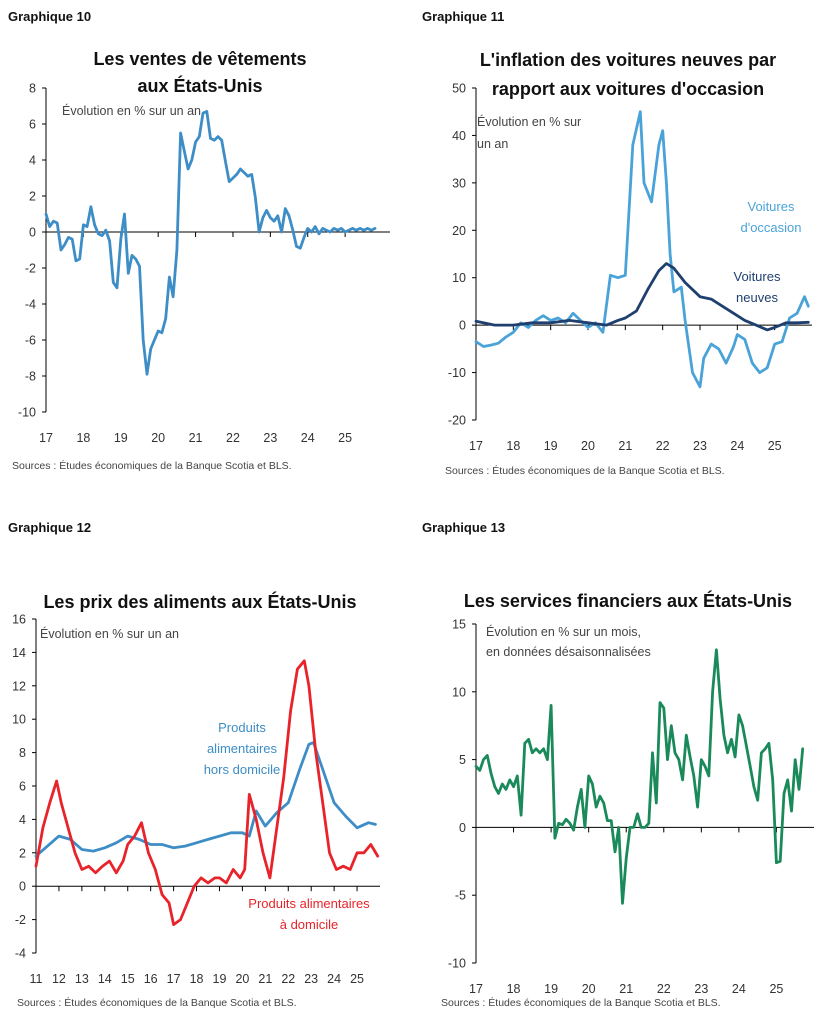  What do you see at coordinates (459, 231) in the screenshot?
I see `y-tick-label: 20` at bounding box center [459, 231].